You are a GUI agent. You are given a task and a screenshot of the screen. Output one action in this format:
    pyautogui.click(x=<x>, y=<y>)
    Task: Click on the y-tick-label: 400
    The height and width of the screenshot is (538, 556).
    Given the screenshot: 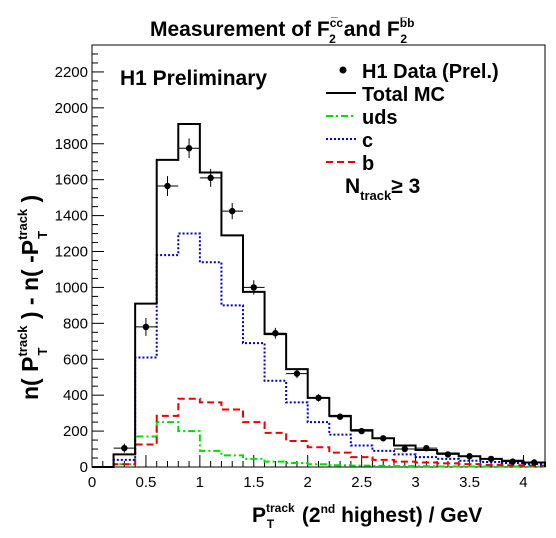 What is the action you would take?
    pyautogui.click(x=75, y=395)
    